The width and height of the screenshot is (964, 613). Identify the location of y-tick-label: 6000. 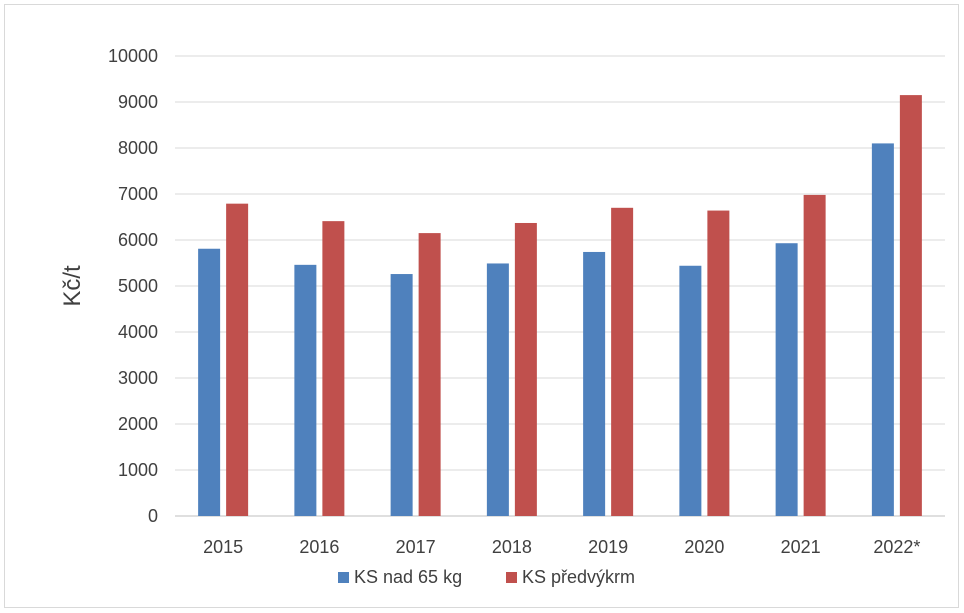
(138, 240).